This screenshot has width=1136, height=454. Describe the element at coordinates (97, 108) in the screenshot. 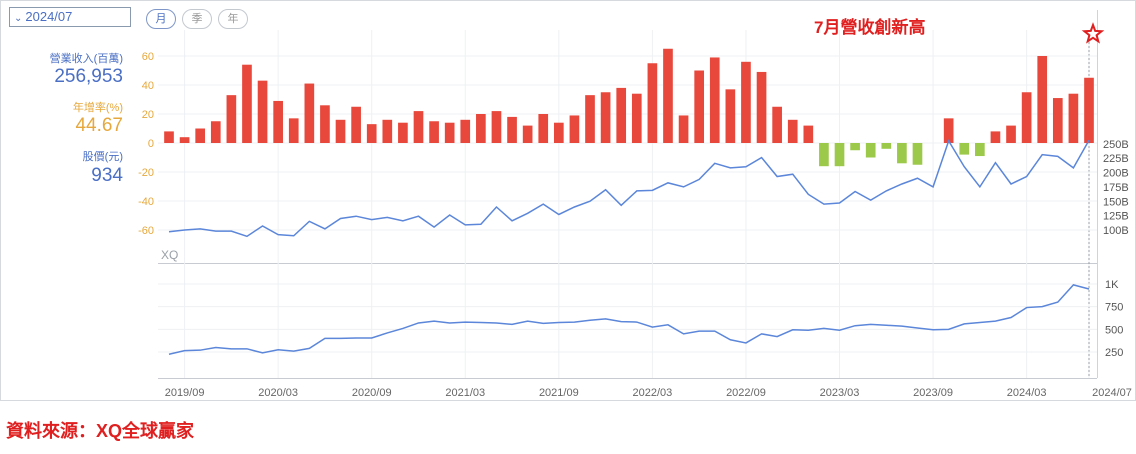

I see `yoy-label: 年增率(%)` at that location.